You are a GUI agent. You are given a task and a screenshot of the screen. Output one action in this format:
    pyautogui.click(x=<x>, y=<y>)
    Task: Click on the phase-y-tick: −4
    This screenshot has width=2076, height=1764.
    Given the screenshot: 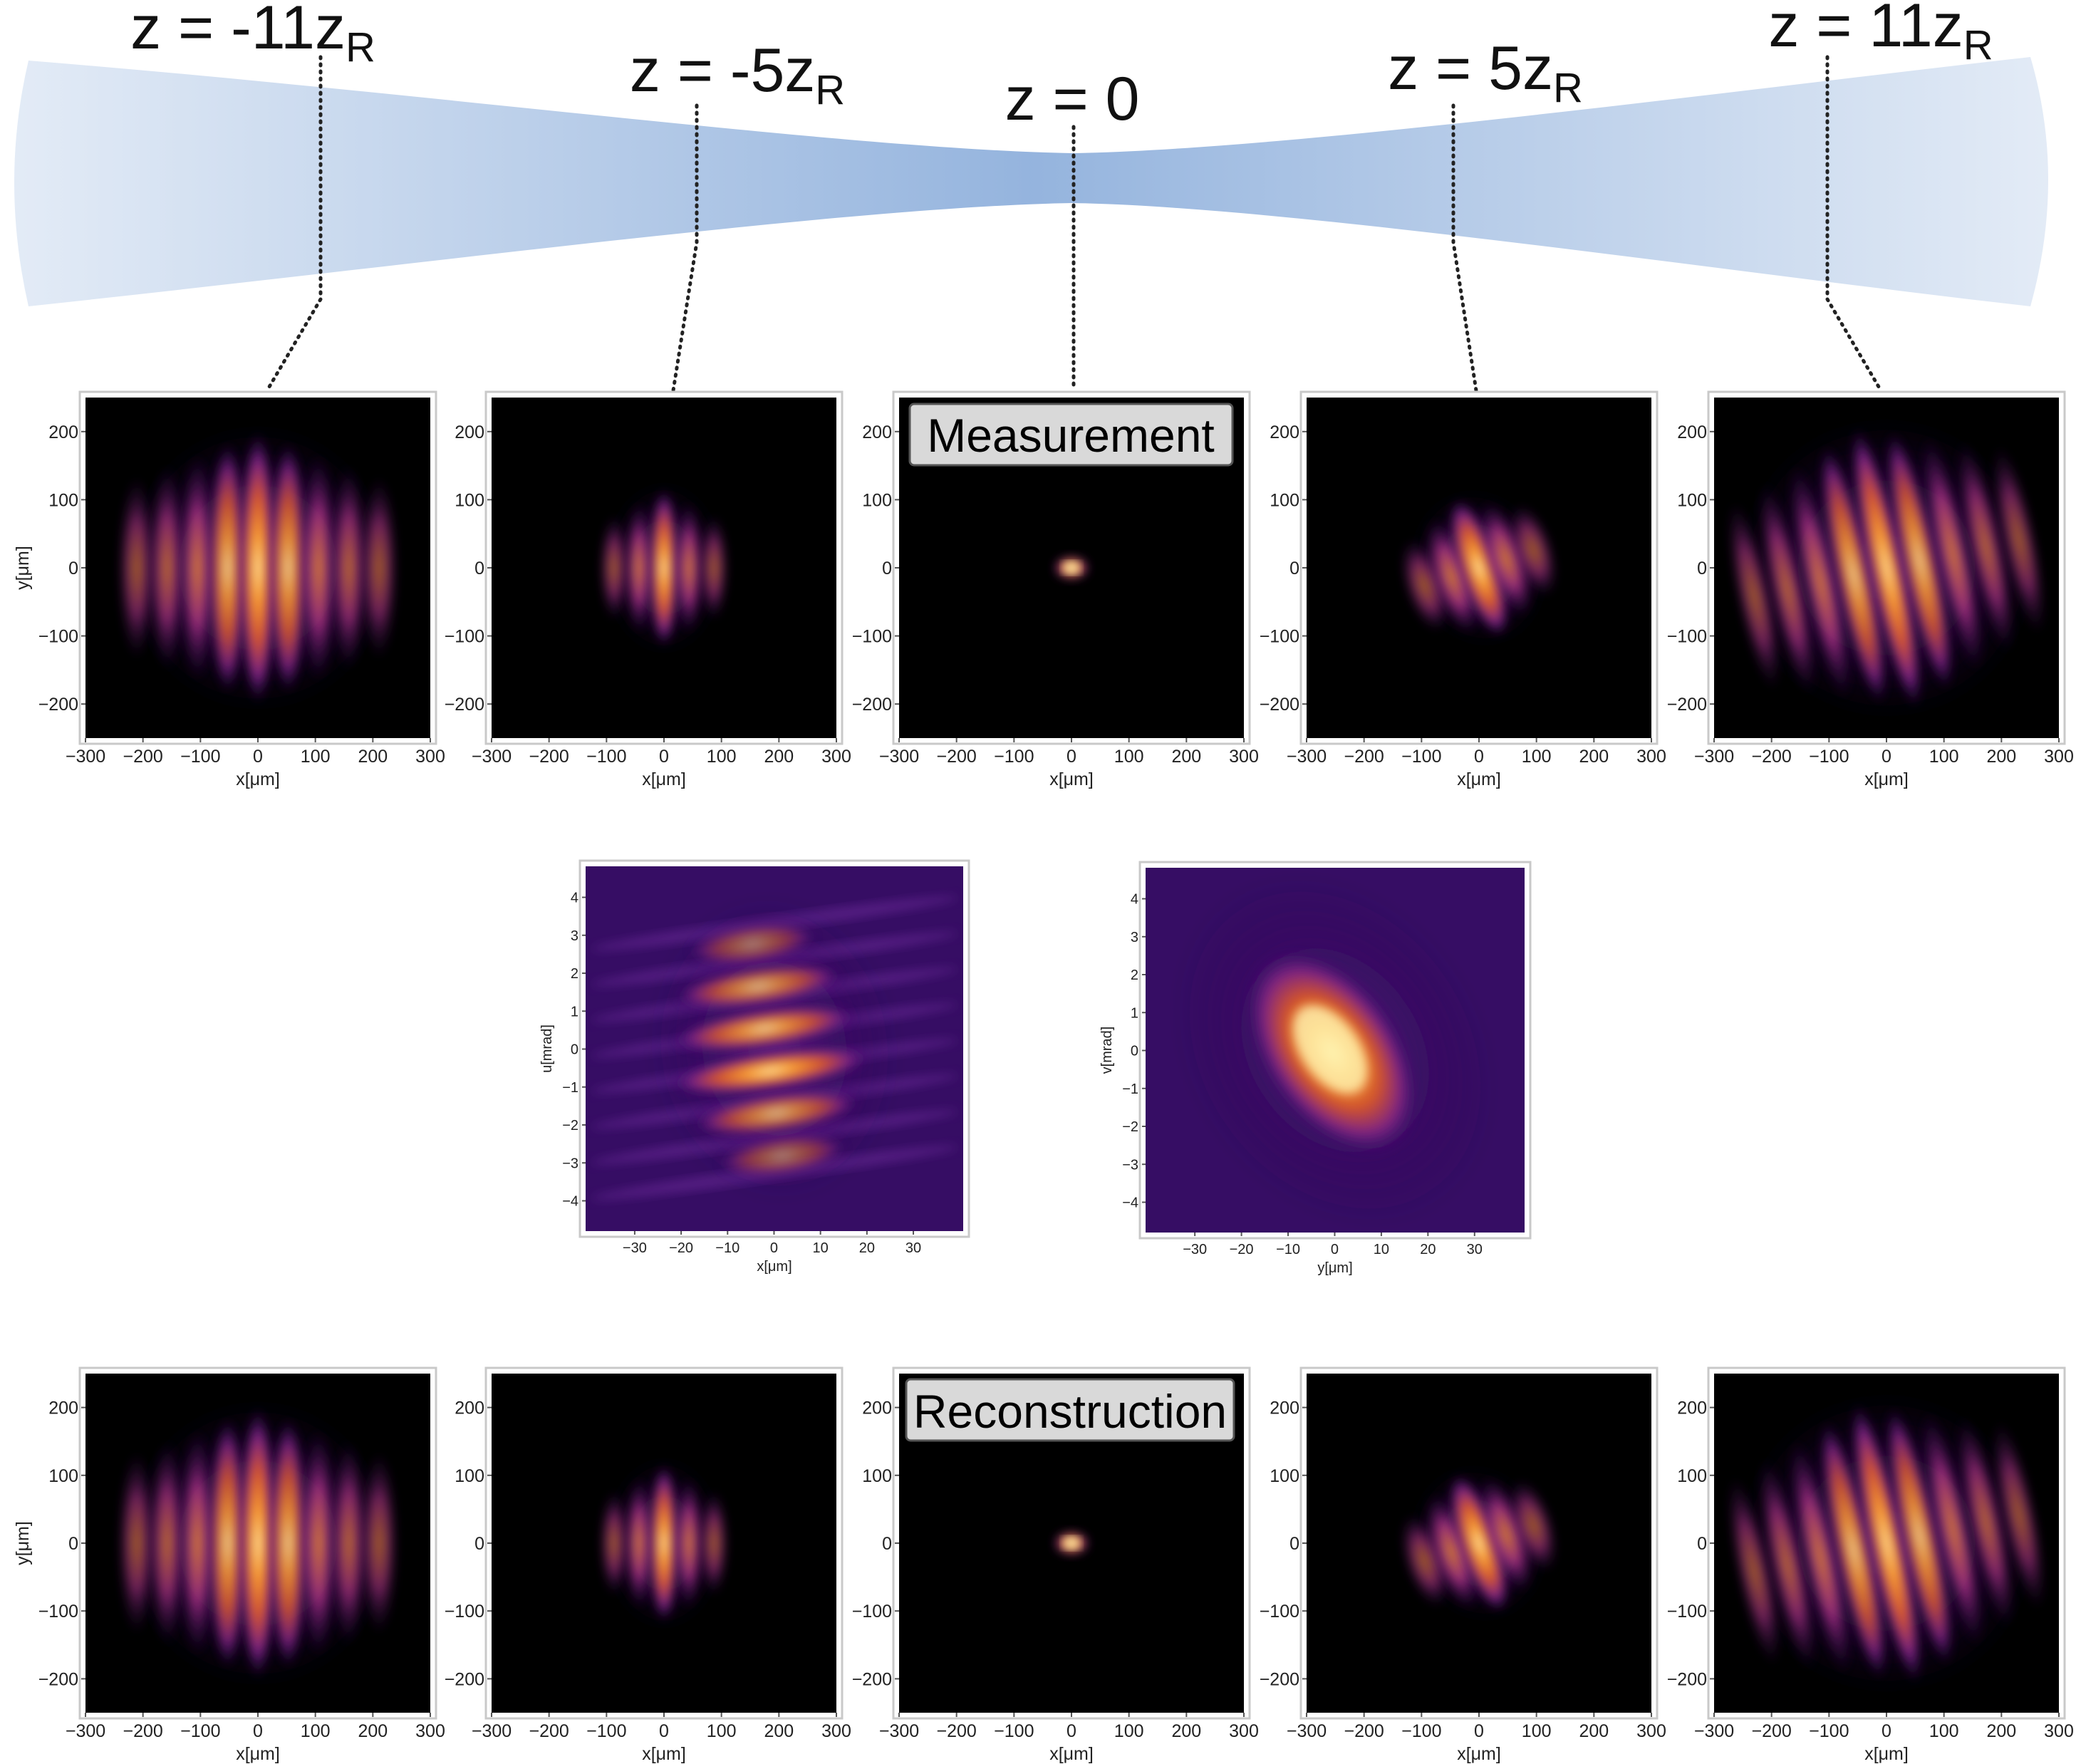 What is the action you would take?
    pyautogui.click(x=570, y=1202)
    